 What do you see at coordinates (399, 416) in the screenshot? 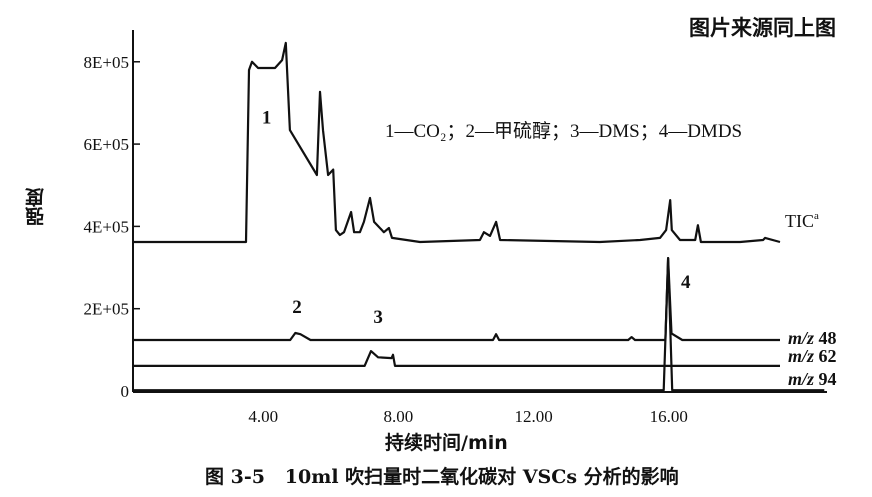
I see `x-tick-label: 8.00` at bounding box center [399, 416].